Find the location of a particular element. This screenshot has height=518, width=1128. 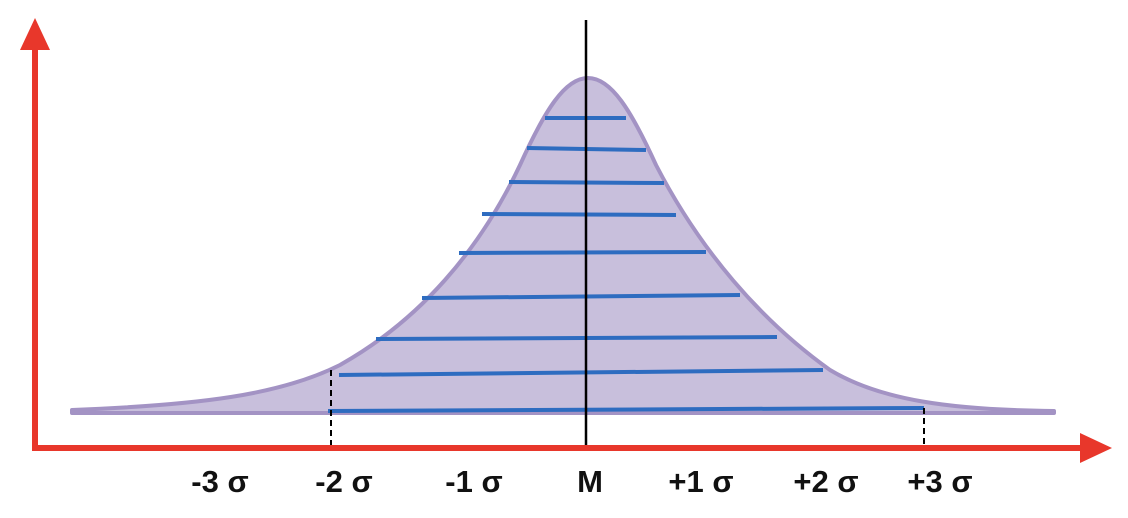

label-minus-3-sigma: -3 σ is located at coordinates (219, 481).